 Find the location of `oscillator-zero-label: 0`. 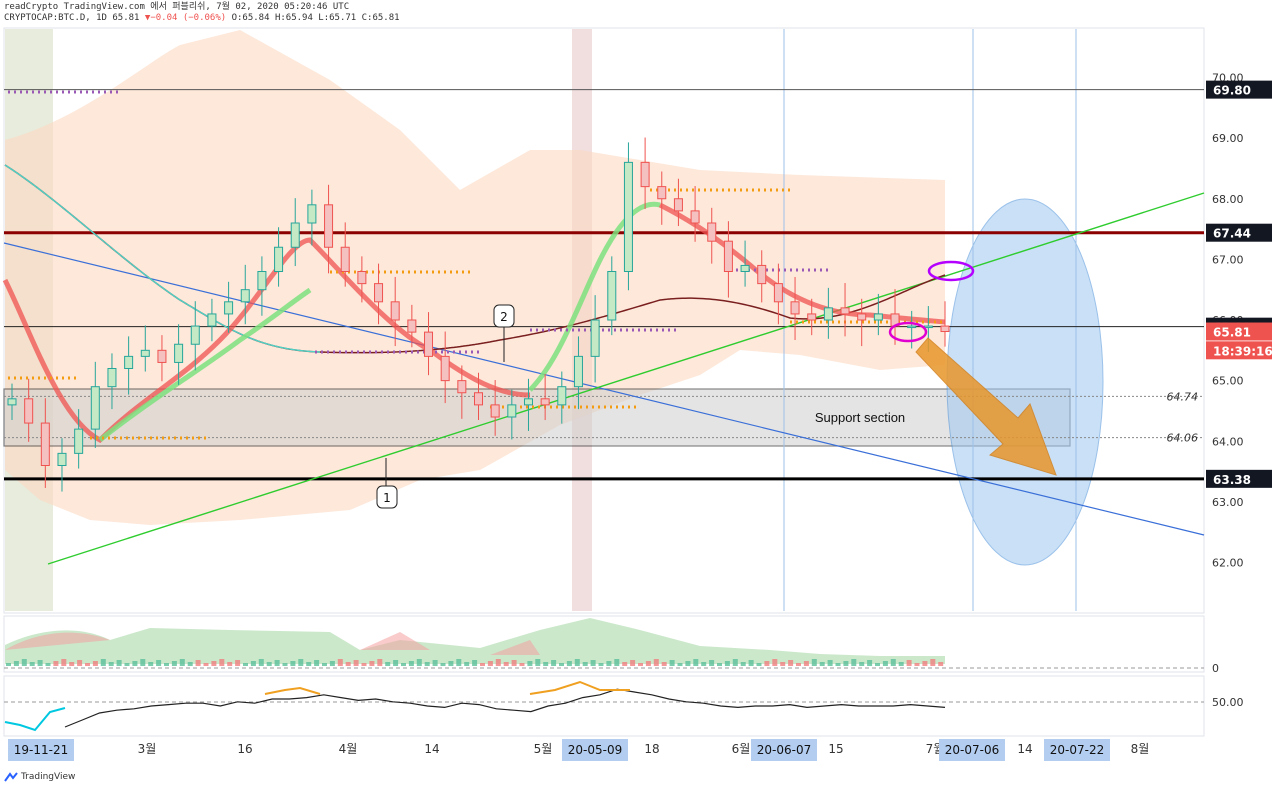

oscillator-zero-label: 0 is located at coordinates (1215, 668).